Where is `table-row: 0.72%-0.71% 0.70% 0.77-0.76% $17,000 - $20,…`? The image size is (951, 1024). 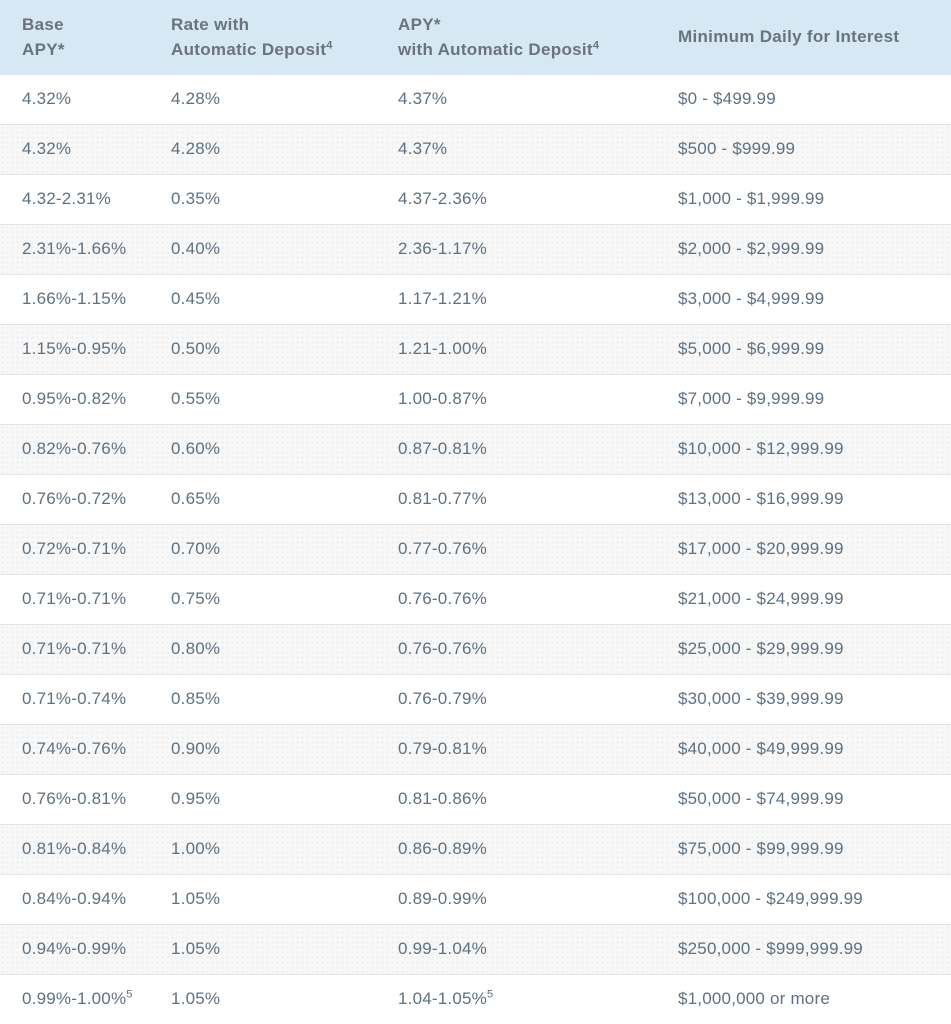
table-row: 0.72%-0.71% 0.70% 0.77-0.76% $17,000 - $20,… is located at coordinates (475, 549).